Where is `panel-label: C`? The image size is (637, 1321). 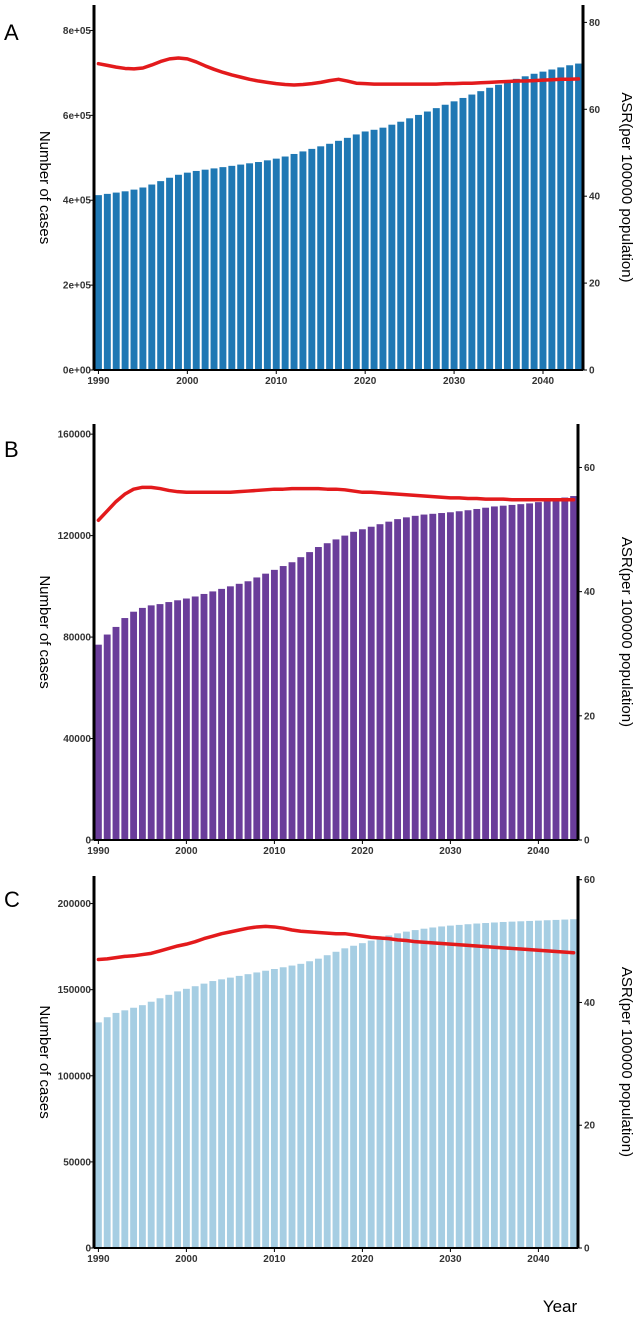
panel-label: C is located at coordinates (12, 899).